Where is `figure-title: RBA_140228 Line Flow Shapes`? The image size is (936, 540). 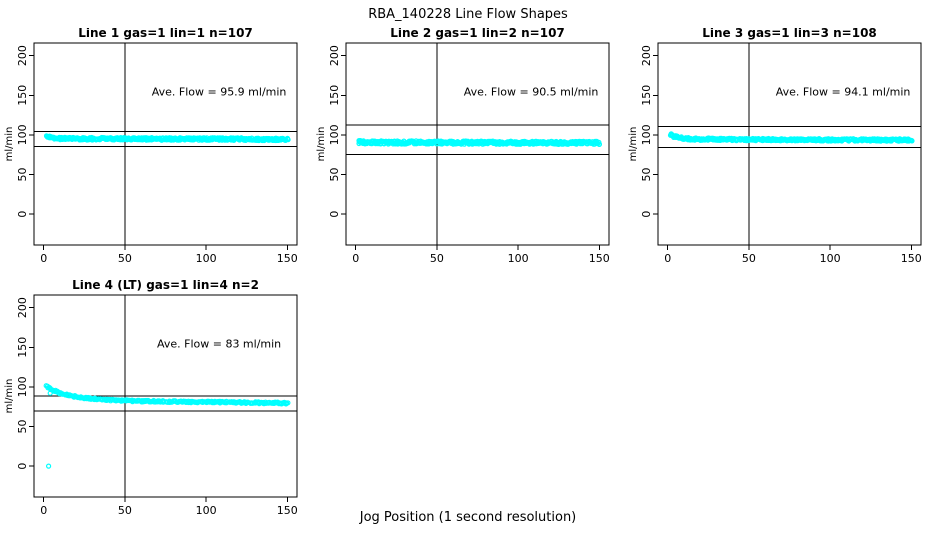
figure-title: RBA_140228 Line Flow Shapes is located at coordinates (468, 14).